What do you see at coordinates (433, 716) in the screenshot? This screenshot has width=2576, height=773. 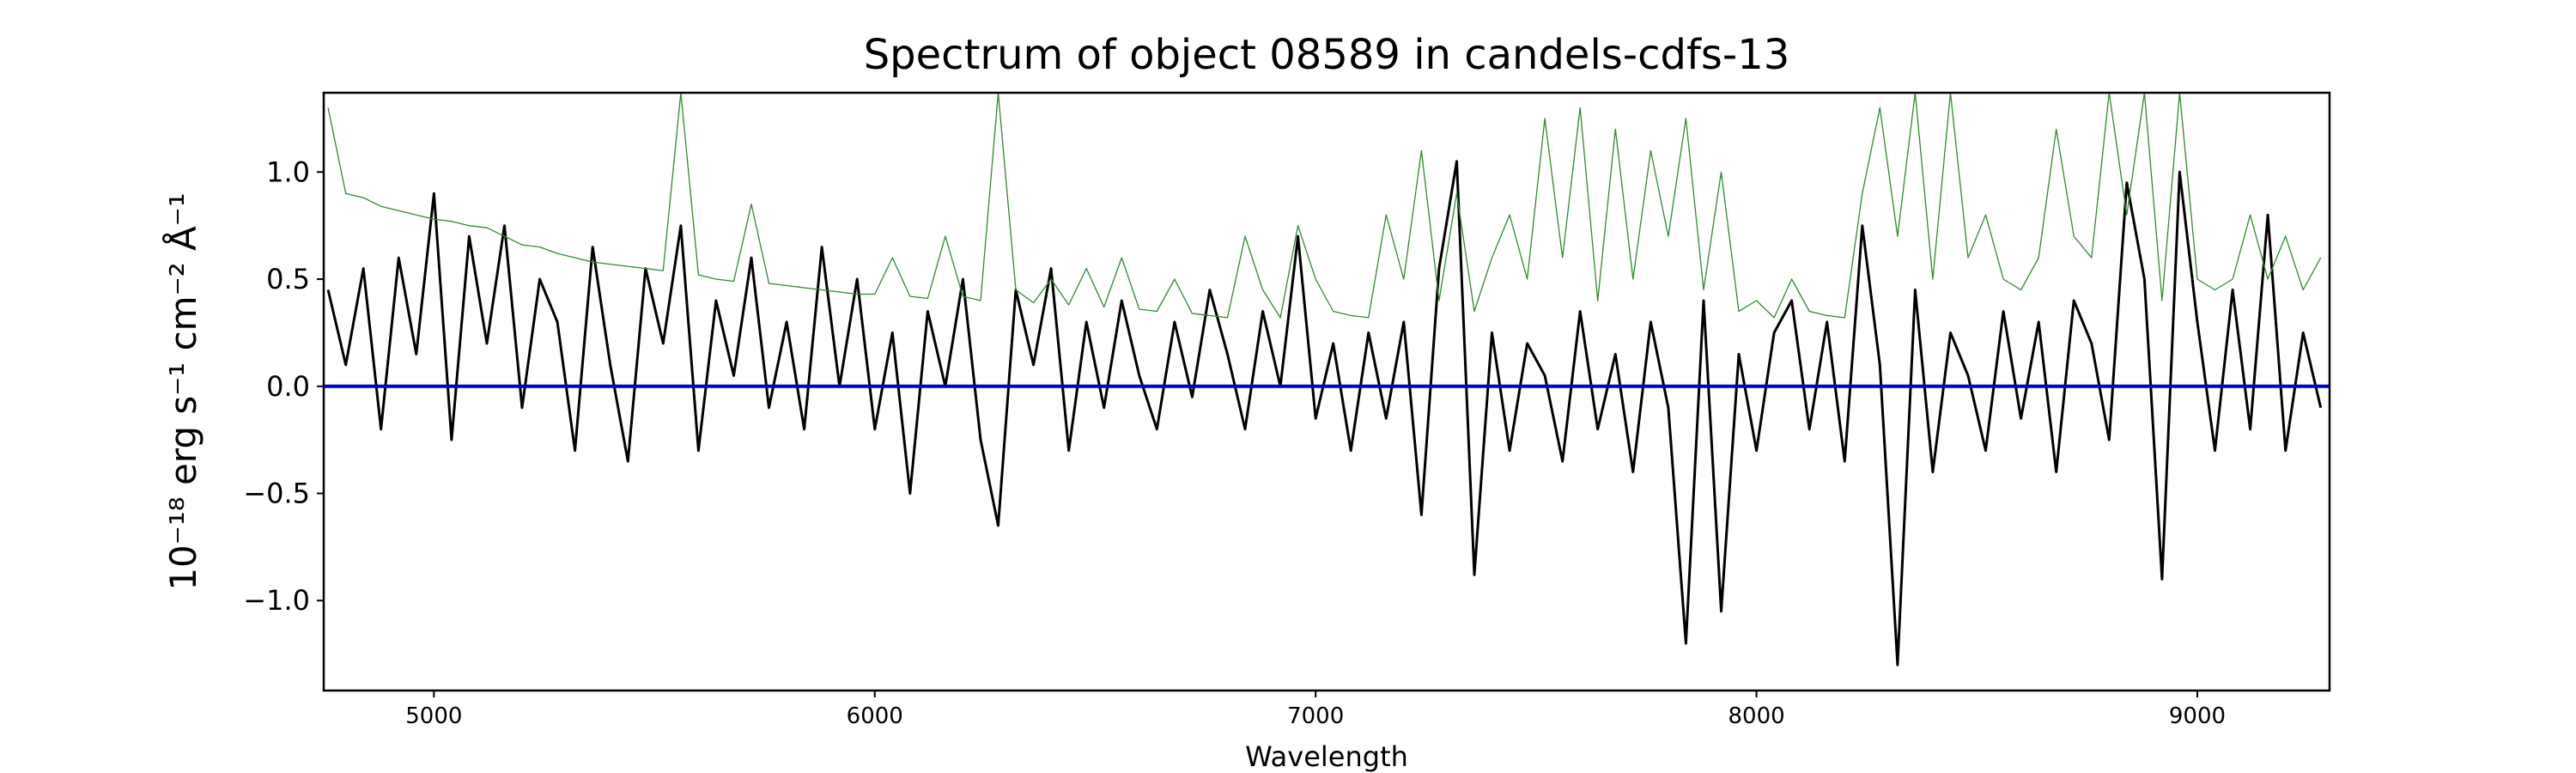 I see `x-tick-label: 5000` at bounding box center [433, 716].